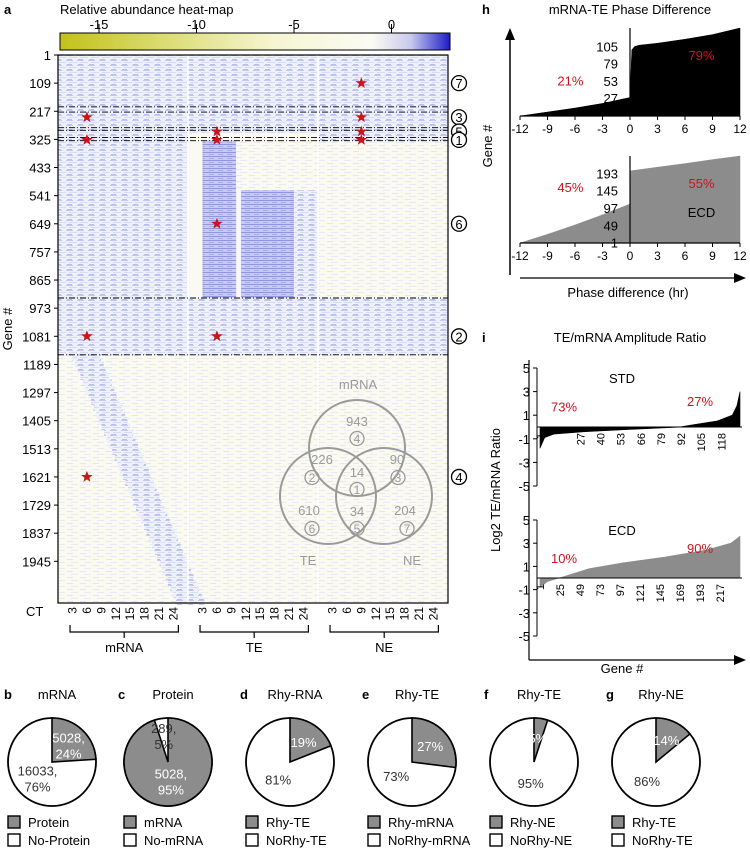 The height and width of the screenshot is (850, 750). What do you see at coordinates (384, 496) in the screenshot?
I see `venn-circle-ne` at bounding box center [384, 496].